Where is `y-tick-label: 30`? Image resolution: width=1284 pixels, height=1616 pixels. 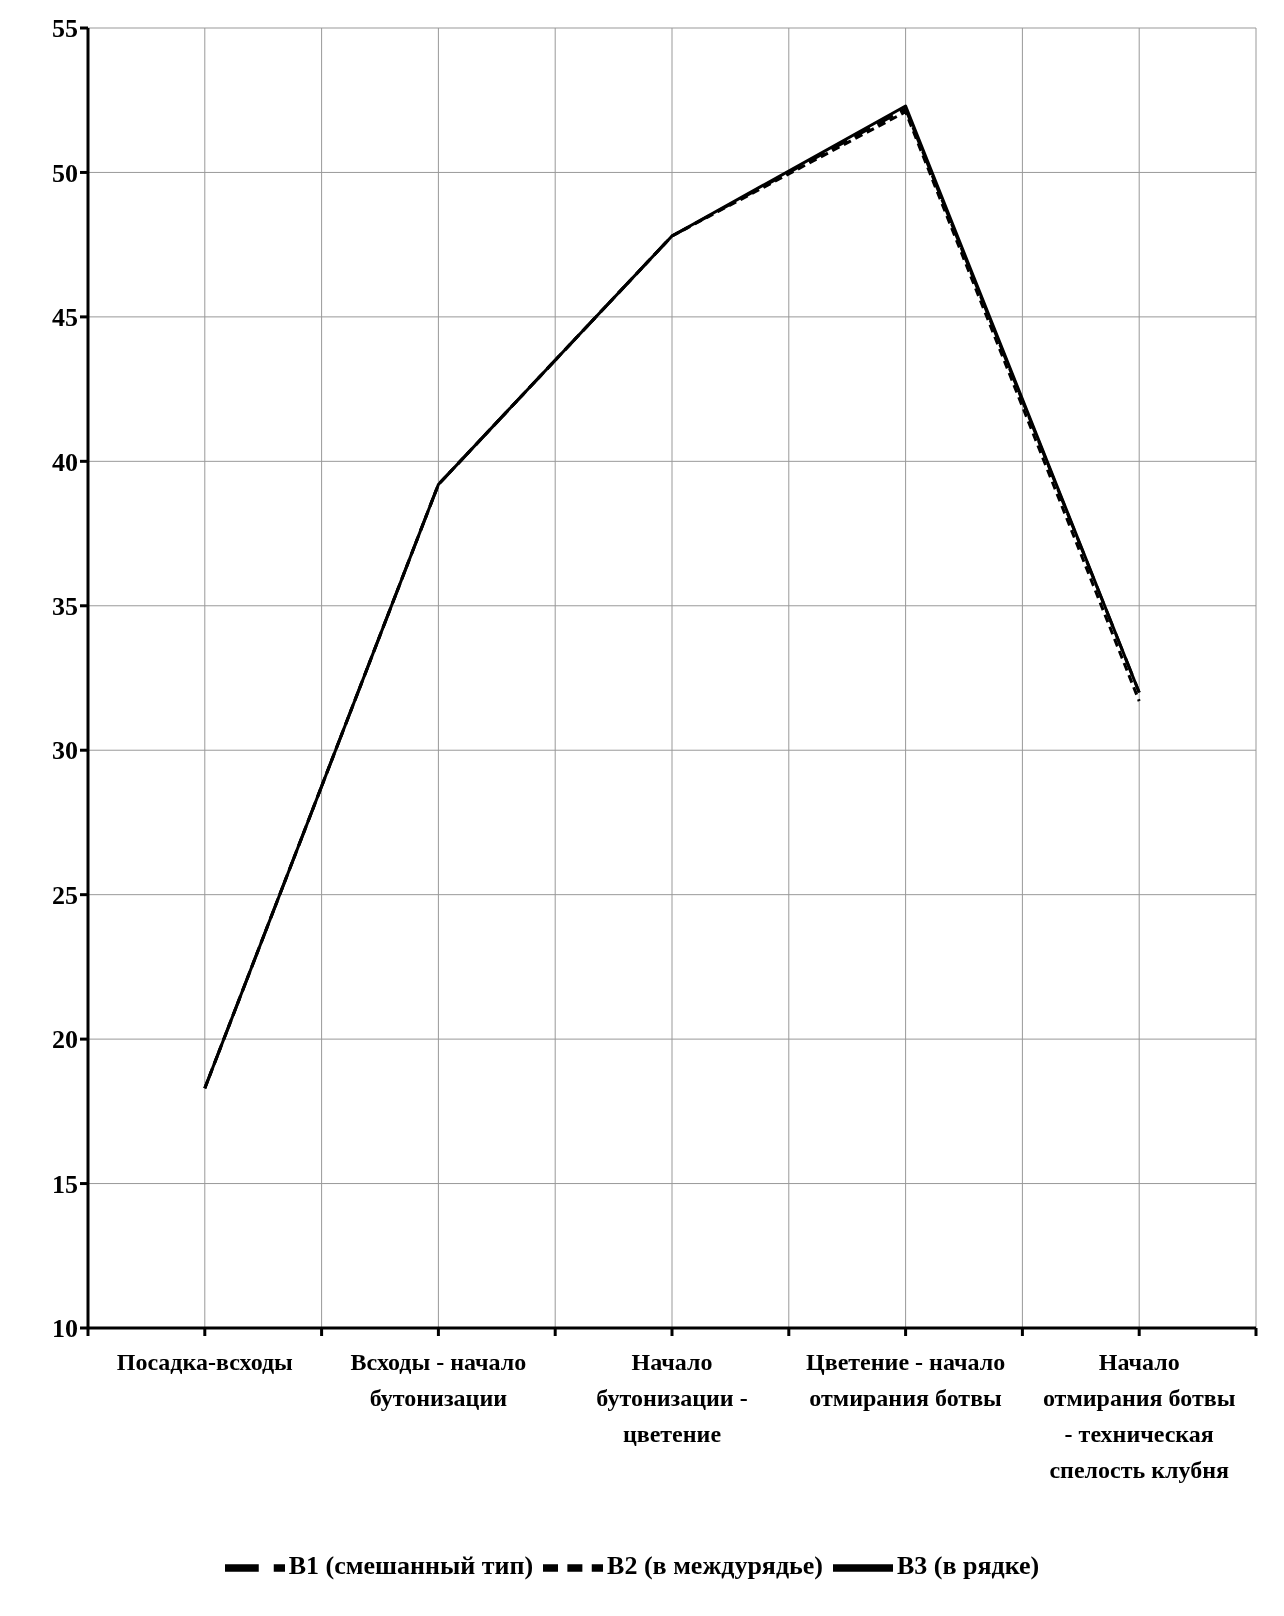
y-tick-label: 30 is located at coordinates (65, 751).